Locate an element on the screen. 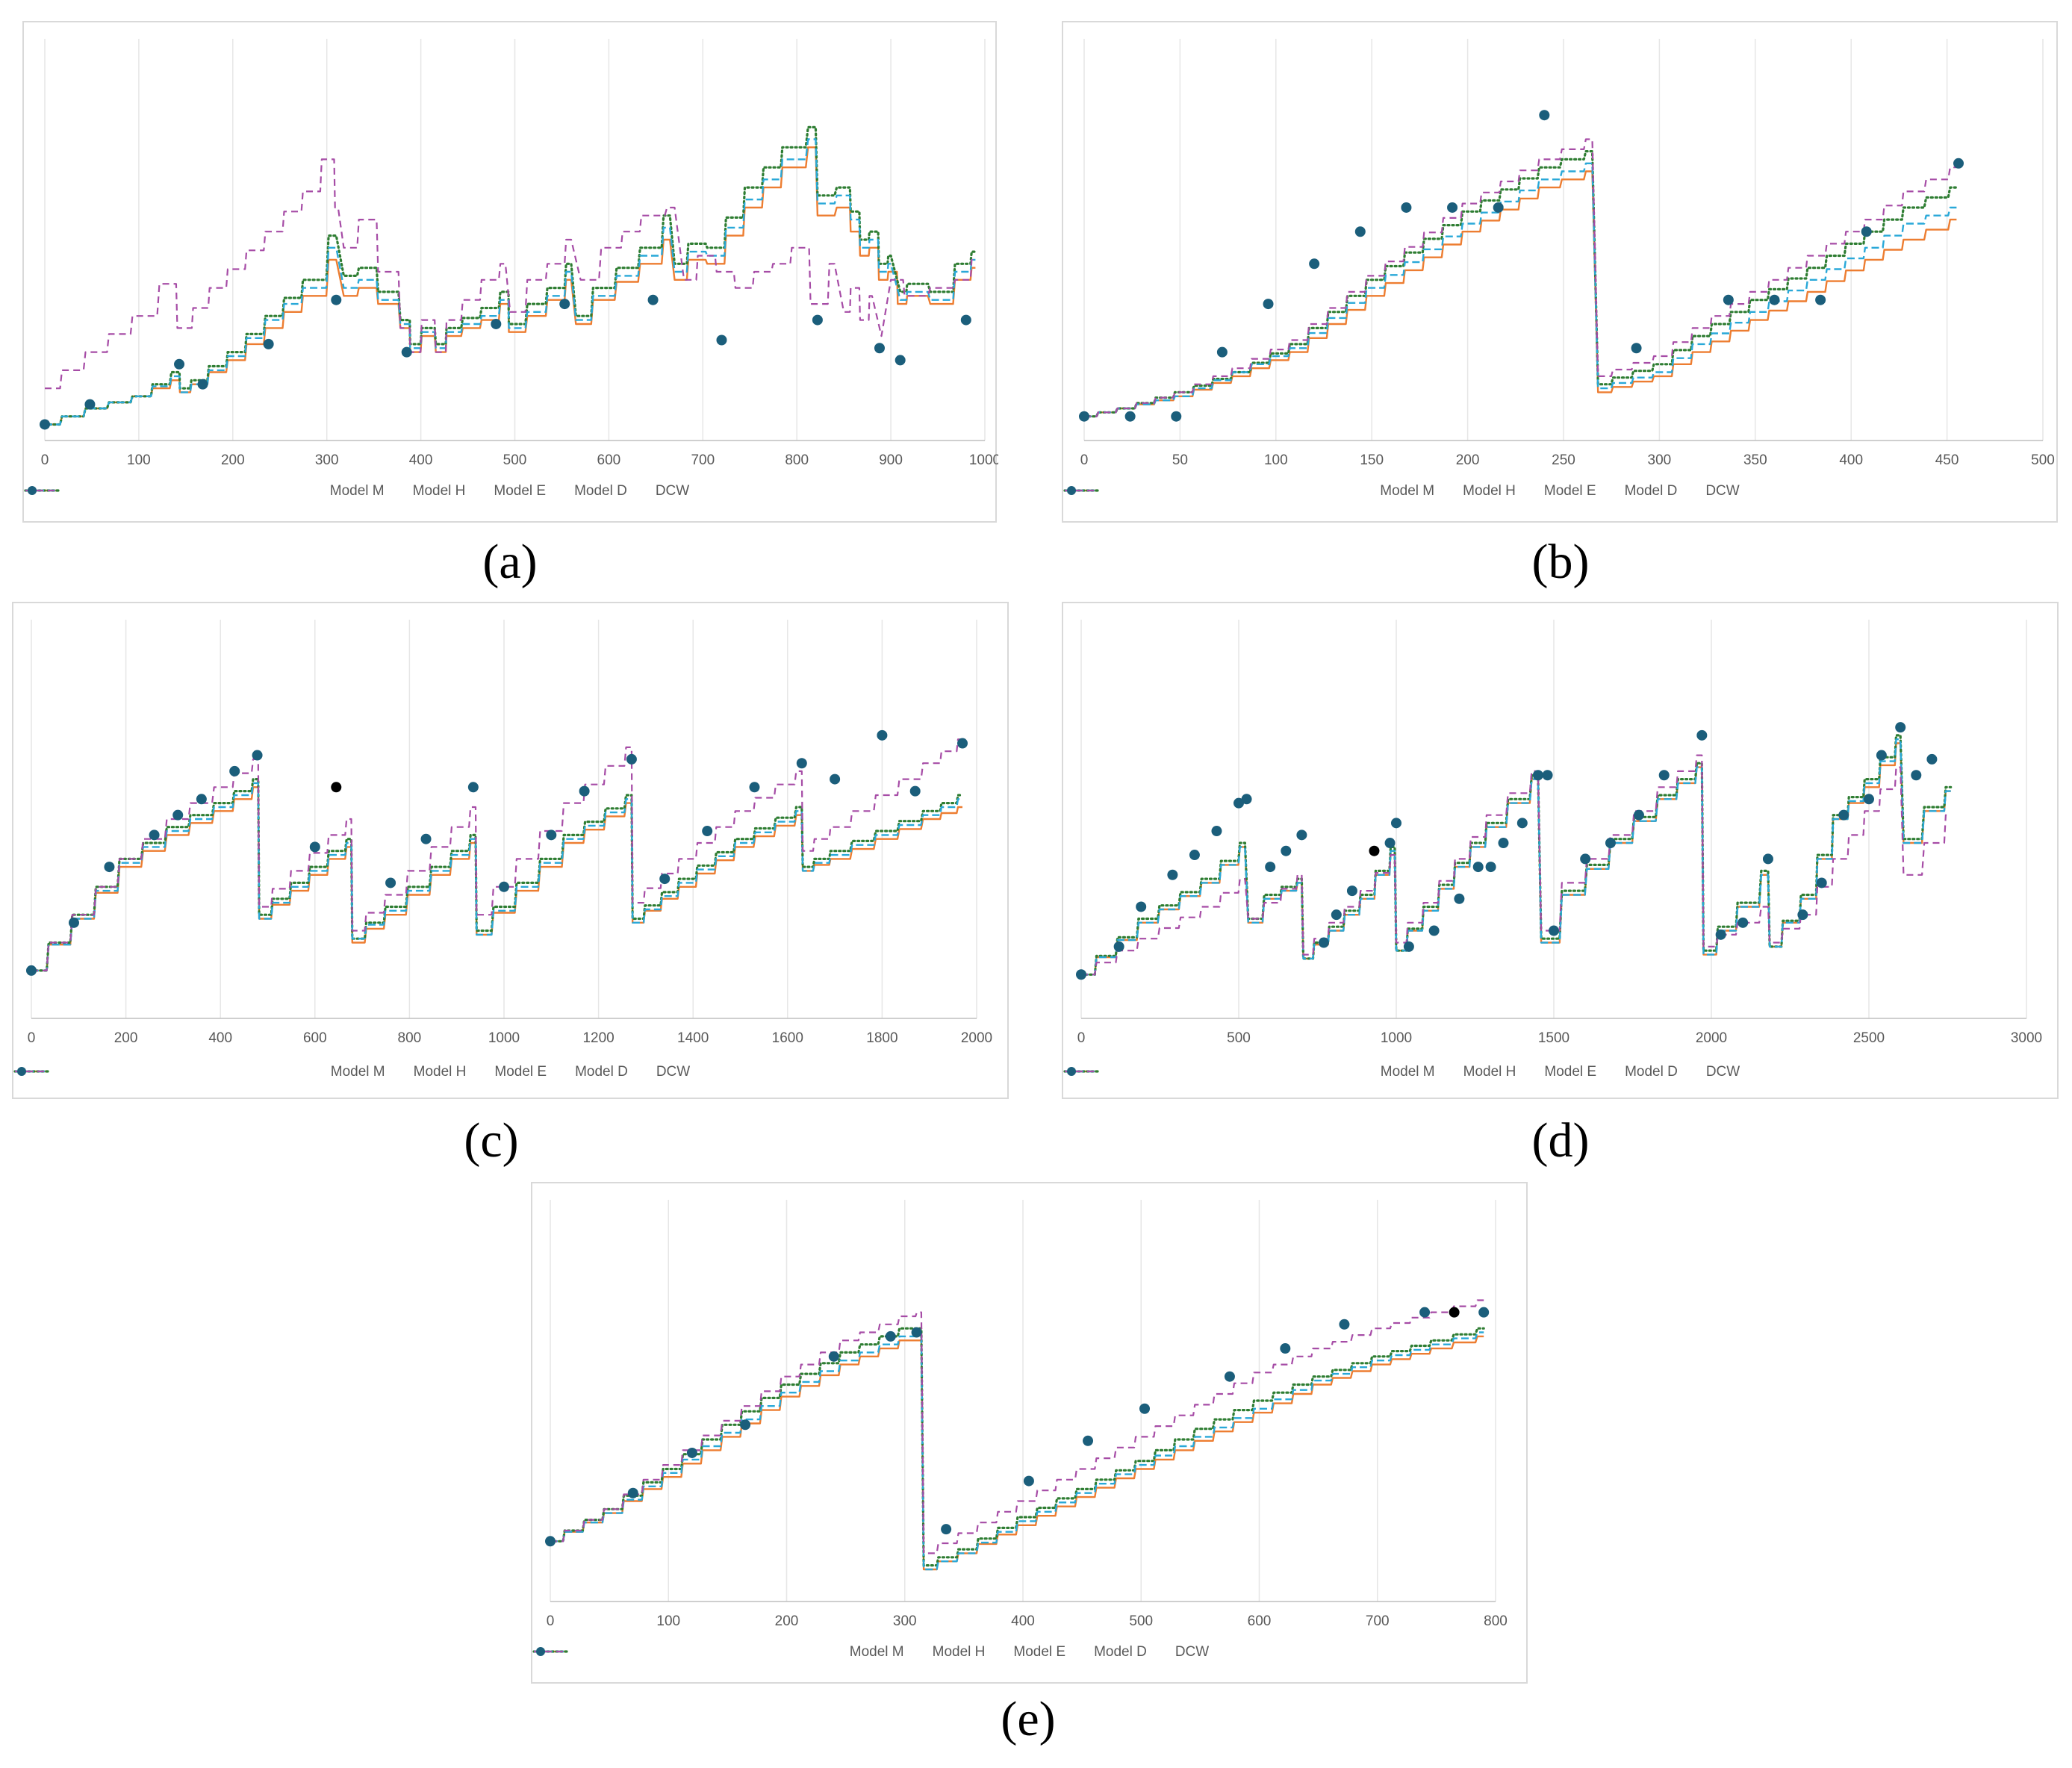 The image size is (2072, 1768). chart-c-series-model-h is located at coordinates (497, 875).